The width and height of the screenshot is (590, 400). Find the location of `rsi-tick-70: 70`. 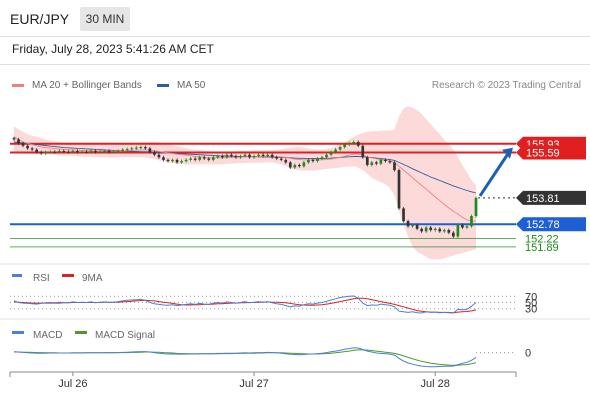

rsi-tick-70: 70 is located at coordinates (531, 297).